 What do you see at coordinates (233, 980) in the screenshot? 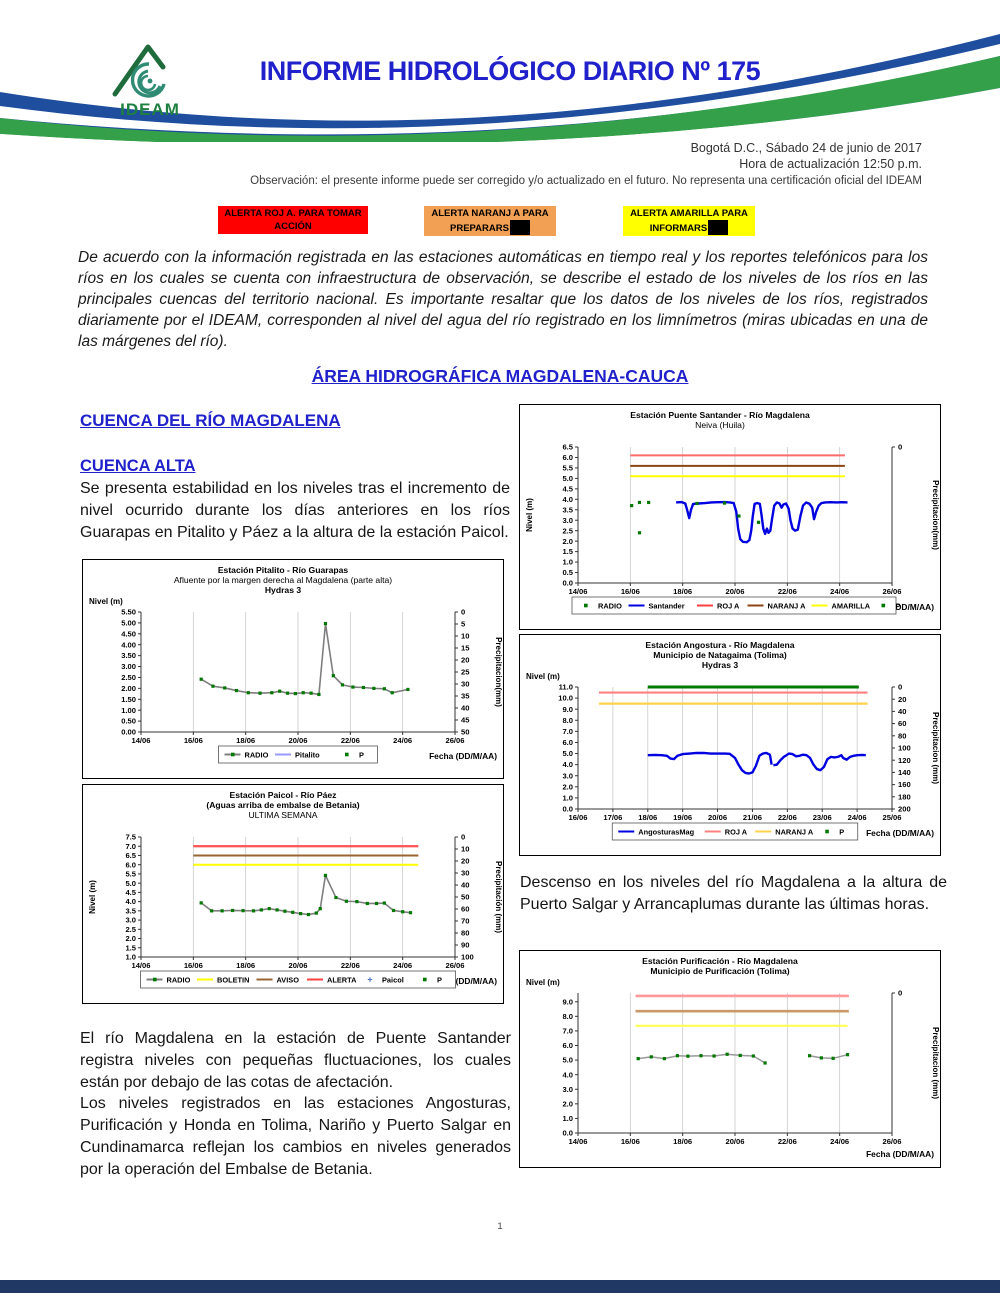
I see `svg-text: BOLETIN` at bounding box center [233, 980].